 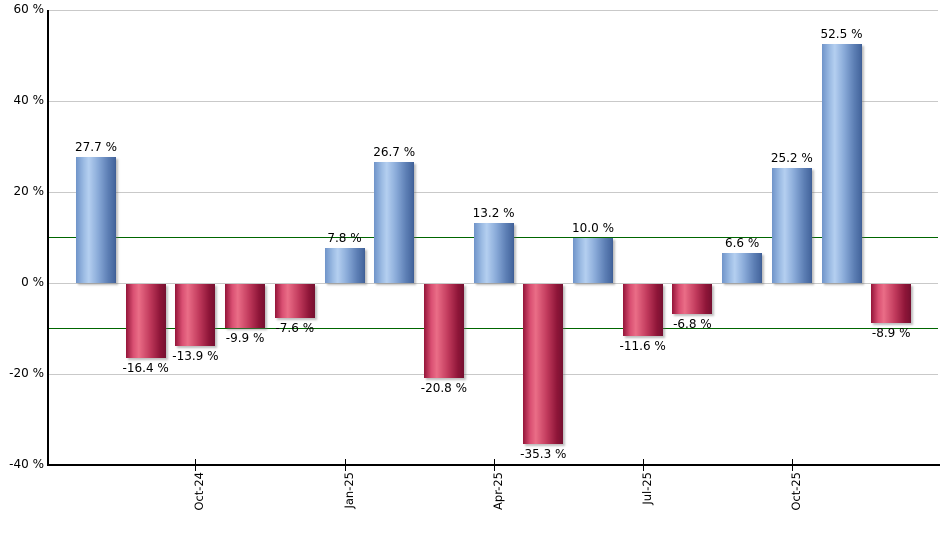 What do you see at coordinates (742, 242) in the screenshot?
I see `bar-value-label: 6.6 %` at bounding box center [742, 242].